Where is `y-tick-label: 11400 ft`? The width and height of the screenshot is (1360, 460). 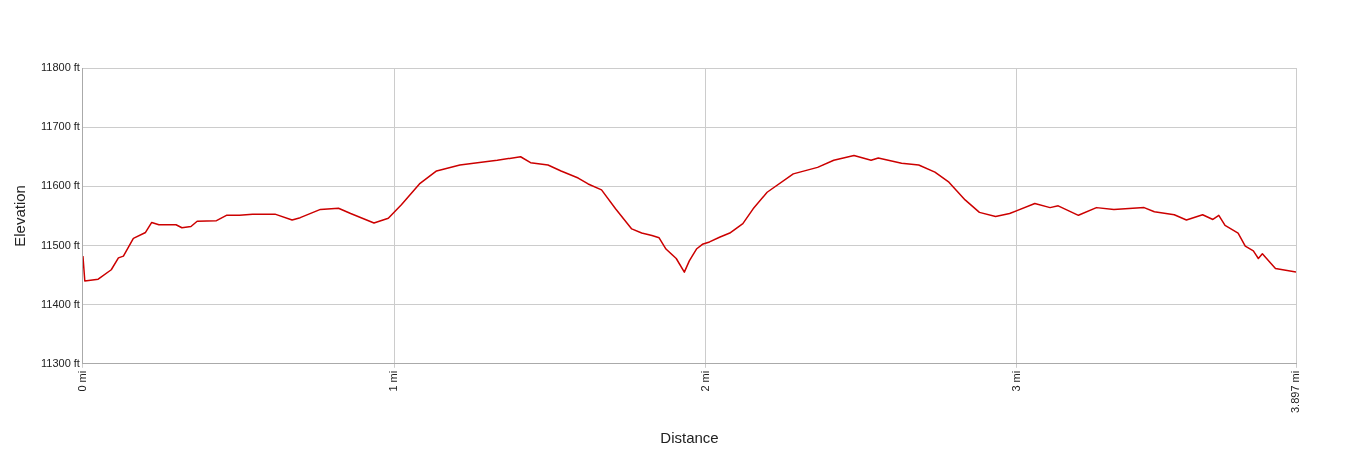 y-tick-label: 11400 ft is located at coordinates (60, 303).